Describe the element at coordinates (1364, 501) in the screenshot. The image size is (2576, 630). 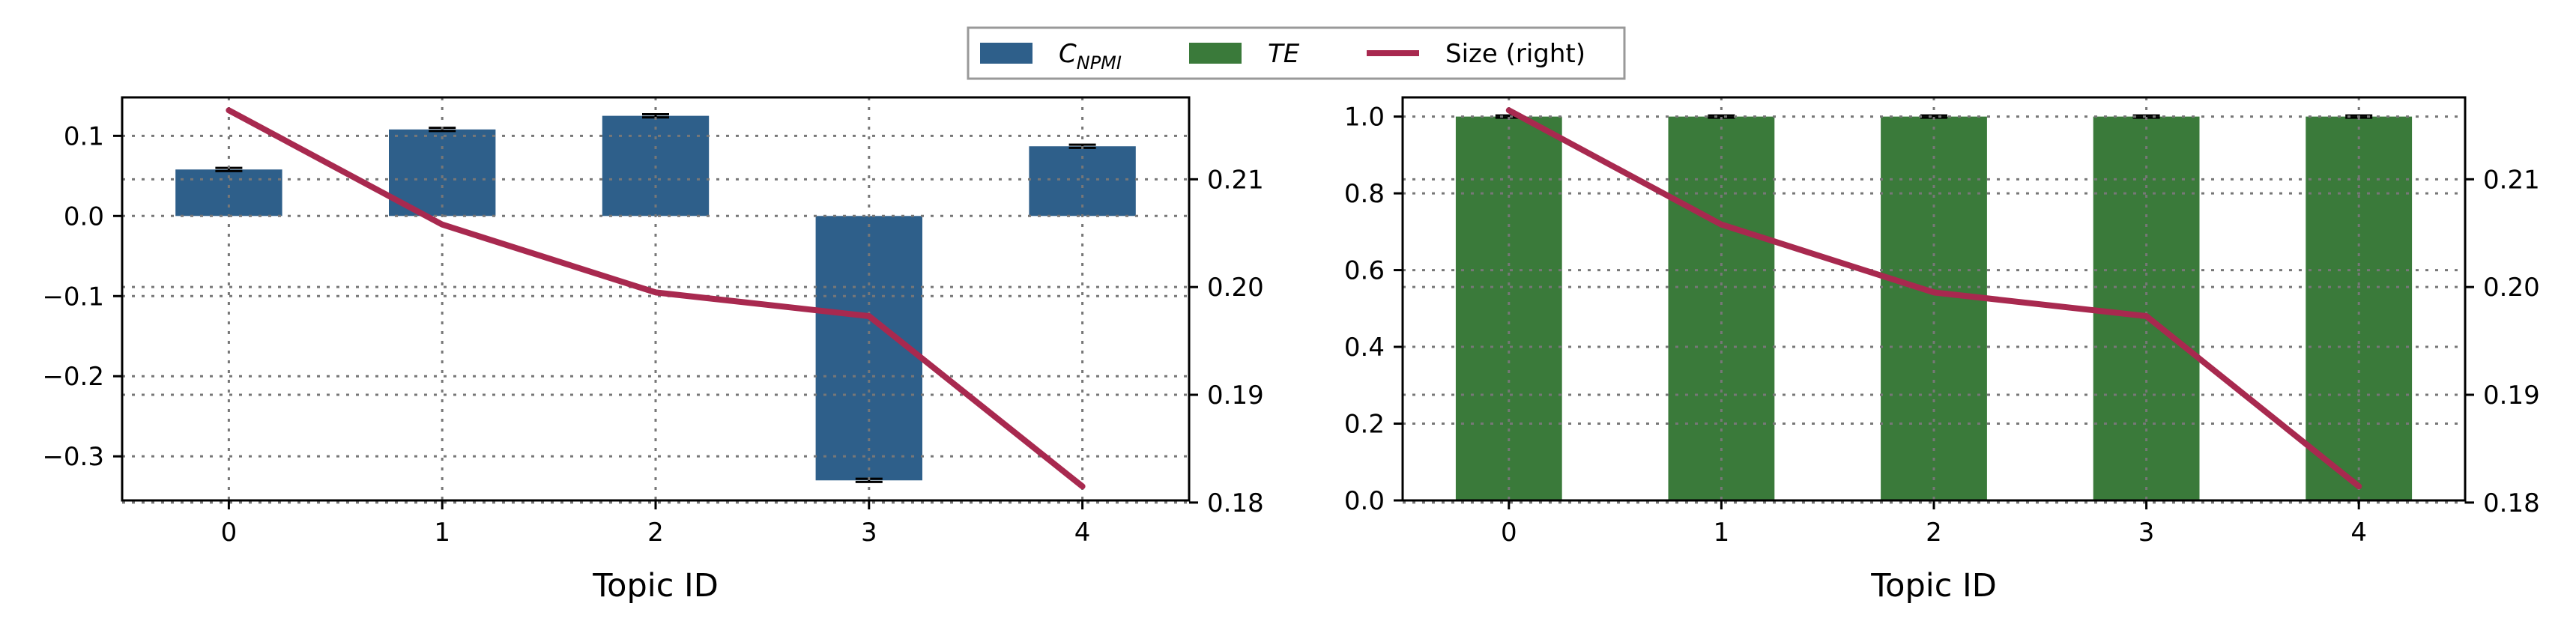
I see `y-tick-label-5: 0.0` at that location.